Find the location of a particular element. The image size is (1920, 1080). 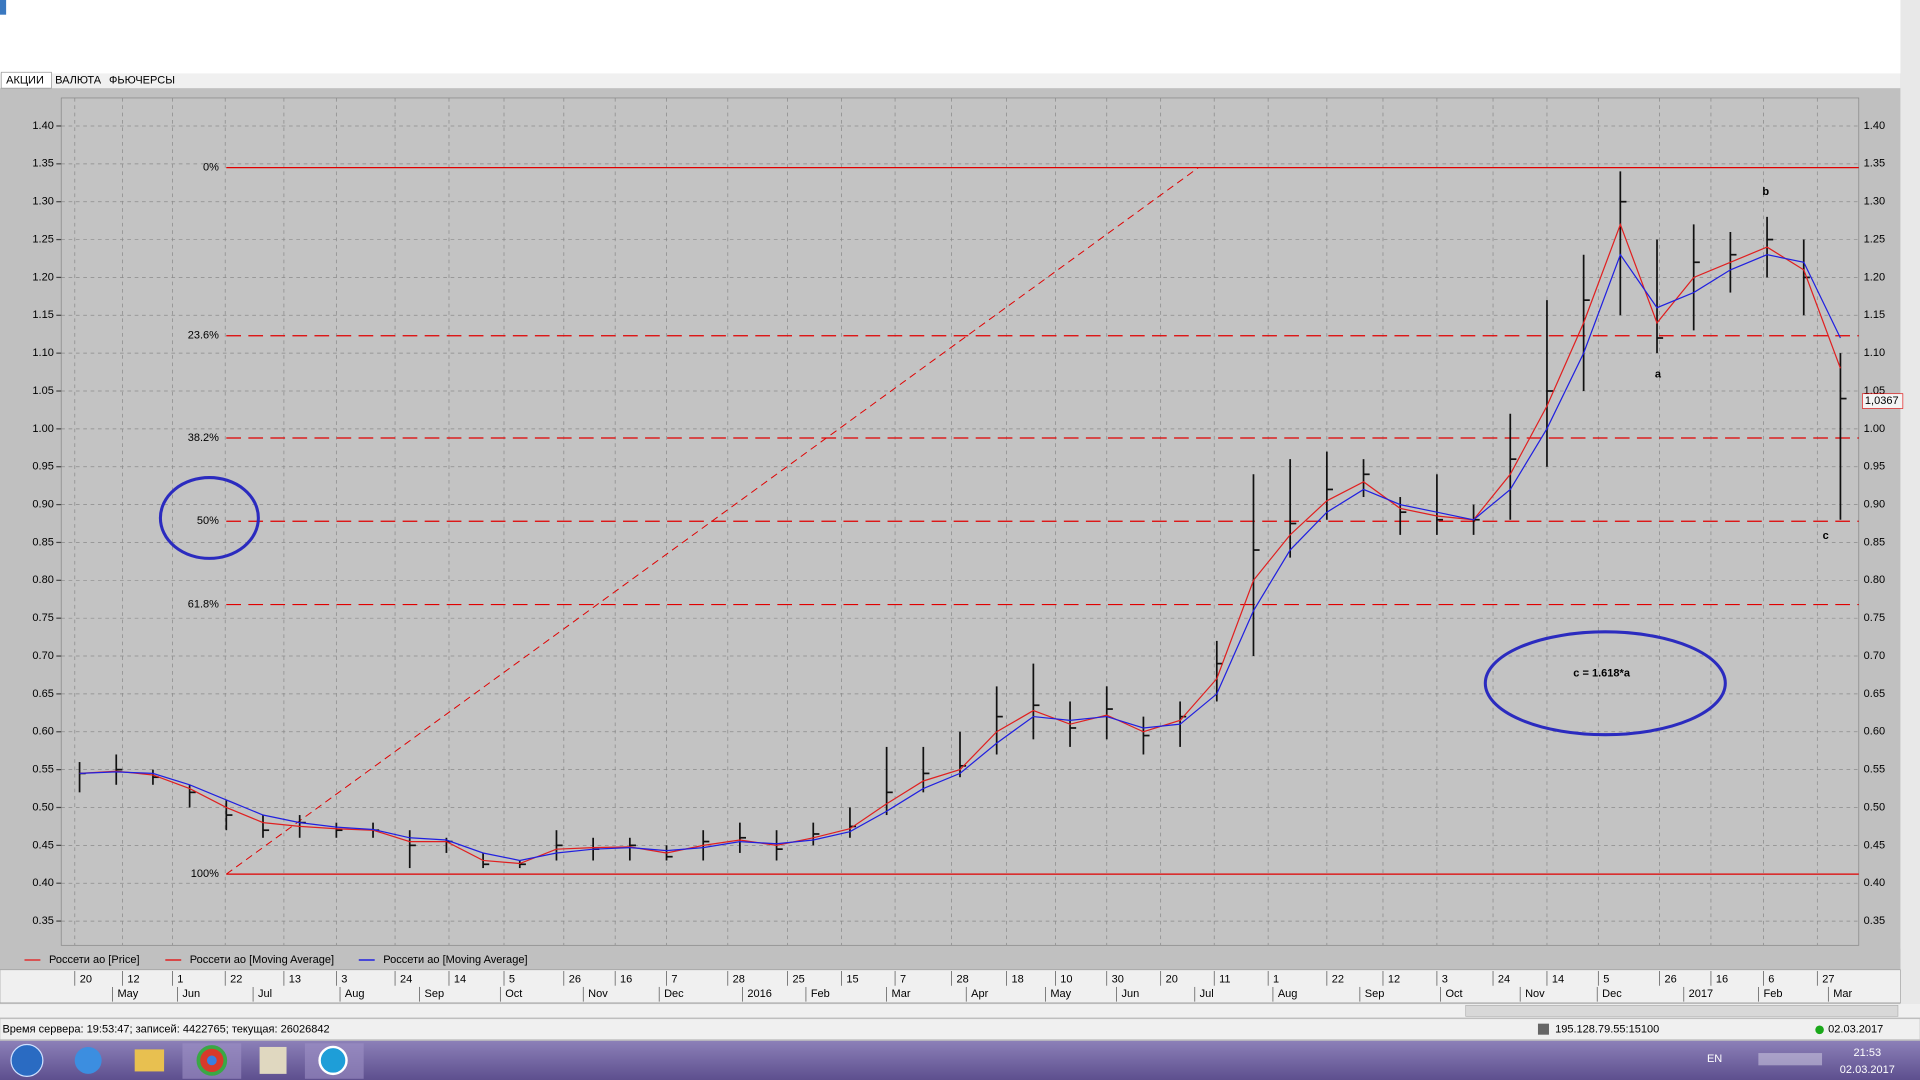

x-tick-label: 22 is located at coordinates (236, 979).